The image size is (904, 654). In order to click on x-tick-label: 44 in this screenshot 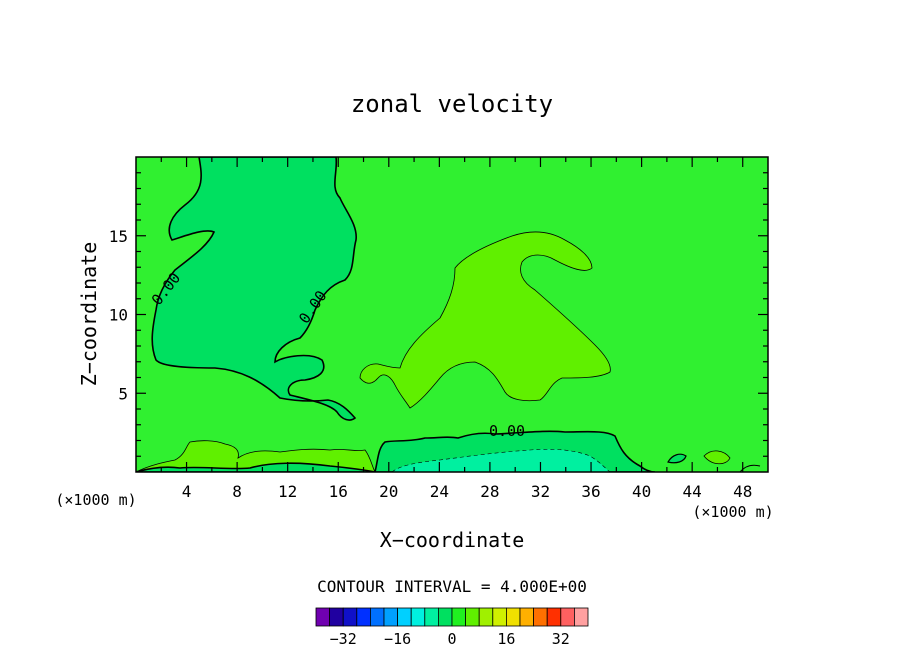, I will do `click(692, 491)`.